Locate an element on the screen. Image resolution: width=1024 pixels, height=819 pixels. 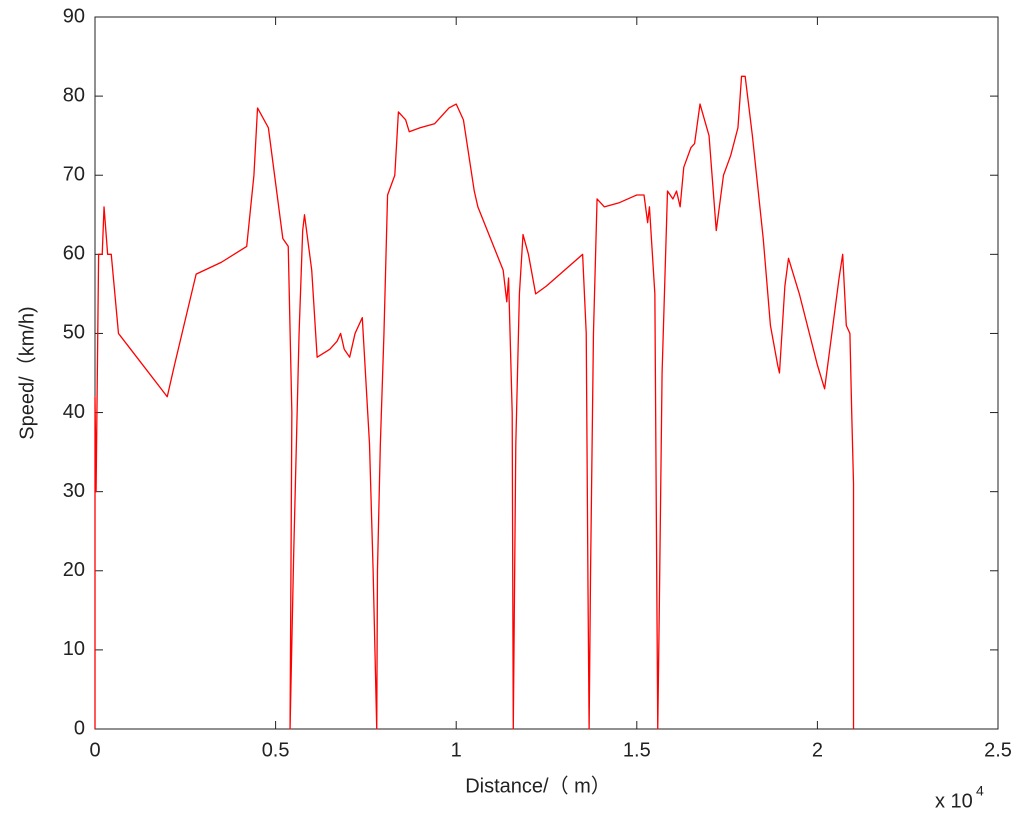
x-tick-label: 0 is located at coordinates (94, 750).